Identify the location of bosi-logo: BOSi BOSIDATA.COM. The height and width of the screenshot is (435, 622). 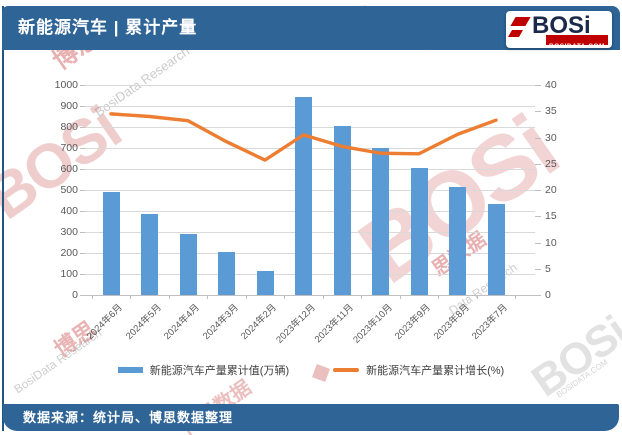
(559, 29).